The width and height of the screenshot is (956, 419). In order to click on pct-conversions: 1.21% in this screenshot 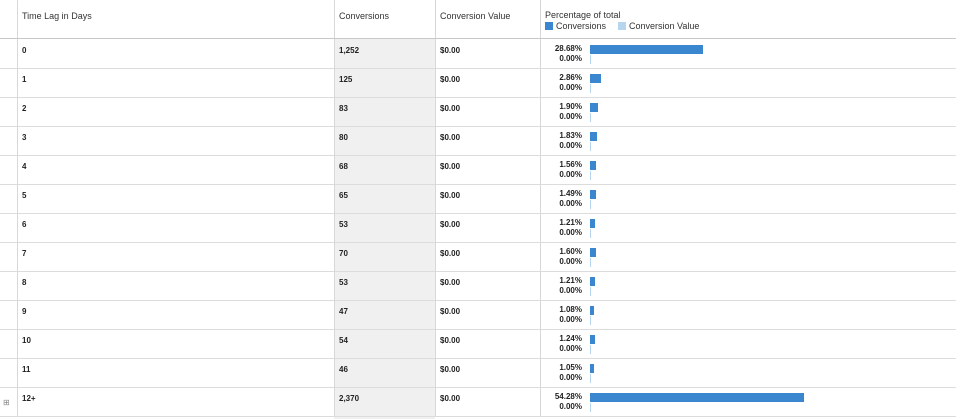, I will do `click(570, 222)`.